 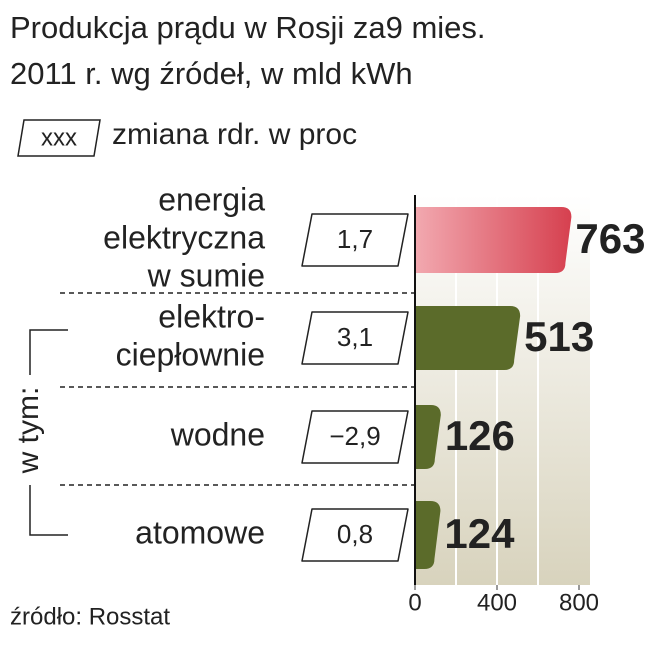 I want to click on category-label: w sumie, so click(x=206, y=275).